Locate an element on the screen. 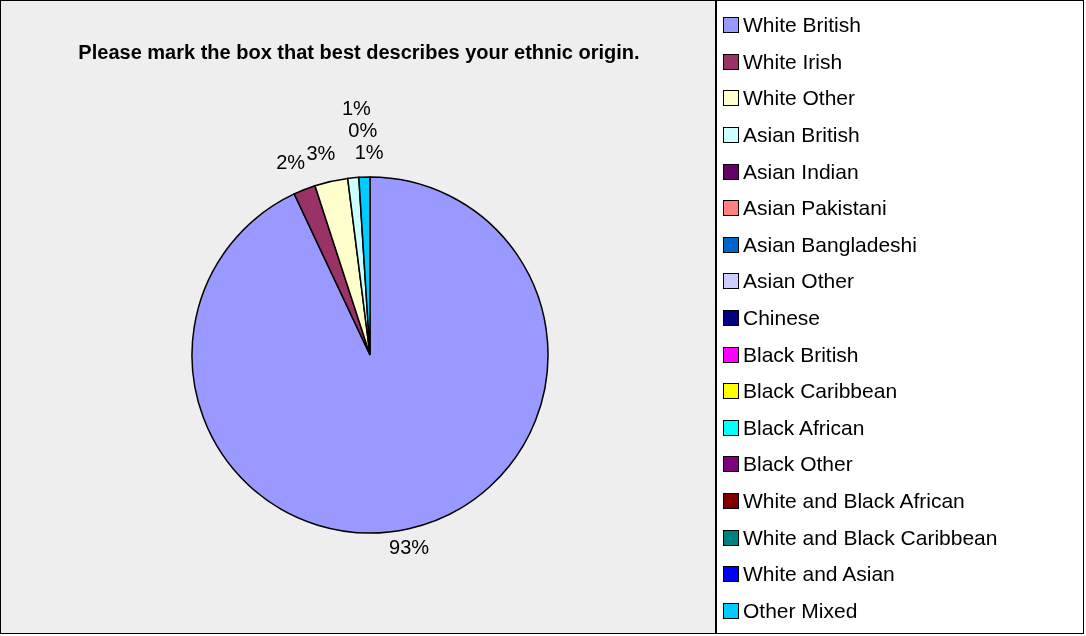 This screenshot has width=1086, height=636. data-label: 2% is located at coordinates (291, 162).